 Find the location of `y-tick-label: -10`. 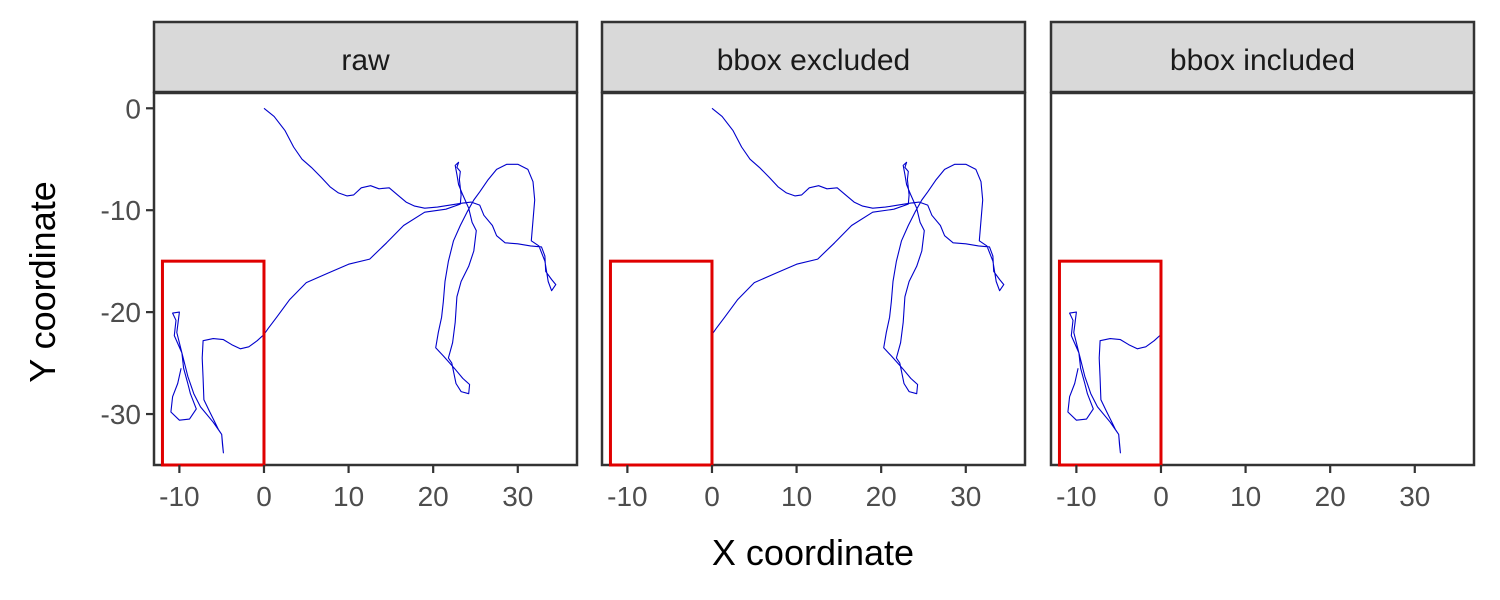

y-tick-label: -10 is located at coordinates (121, 210).